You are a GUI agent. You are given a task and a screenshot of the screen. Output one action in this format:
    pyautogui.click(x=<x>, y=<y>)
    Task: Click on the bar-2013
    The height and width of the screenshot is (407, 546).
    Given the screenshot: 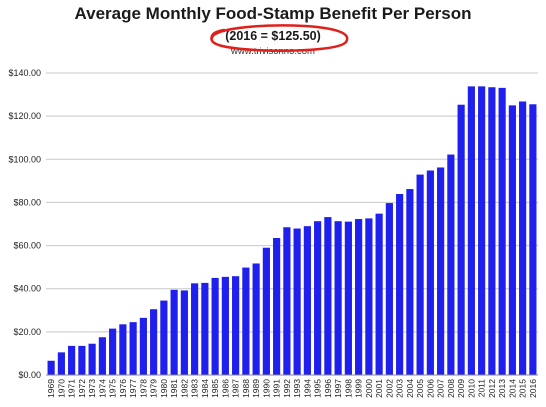 What is the action you would take?
    pyautogui.click(x=502, y=231)
    